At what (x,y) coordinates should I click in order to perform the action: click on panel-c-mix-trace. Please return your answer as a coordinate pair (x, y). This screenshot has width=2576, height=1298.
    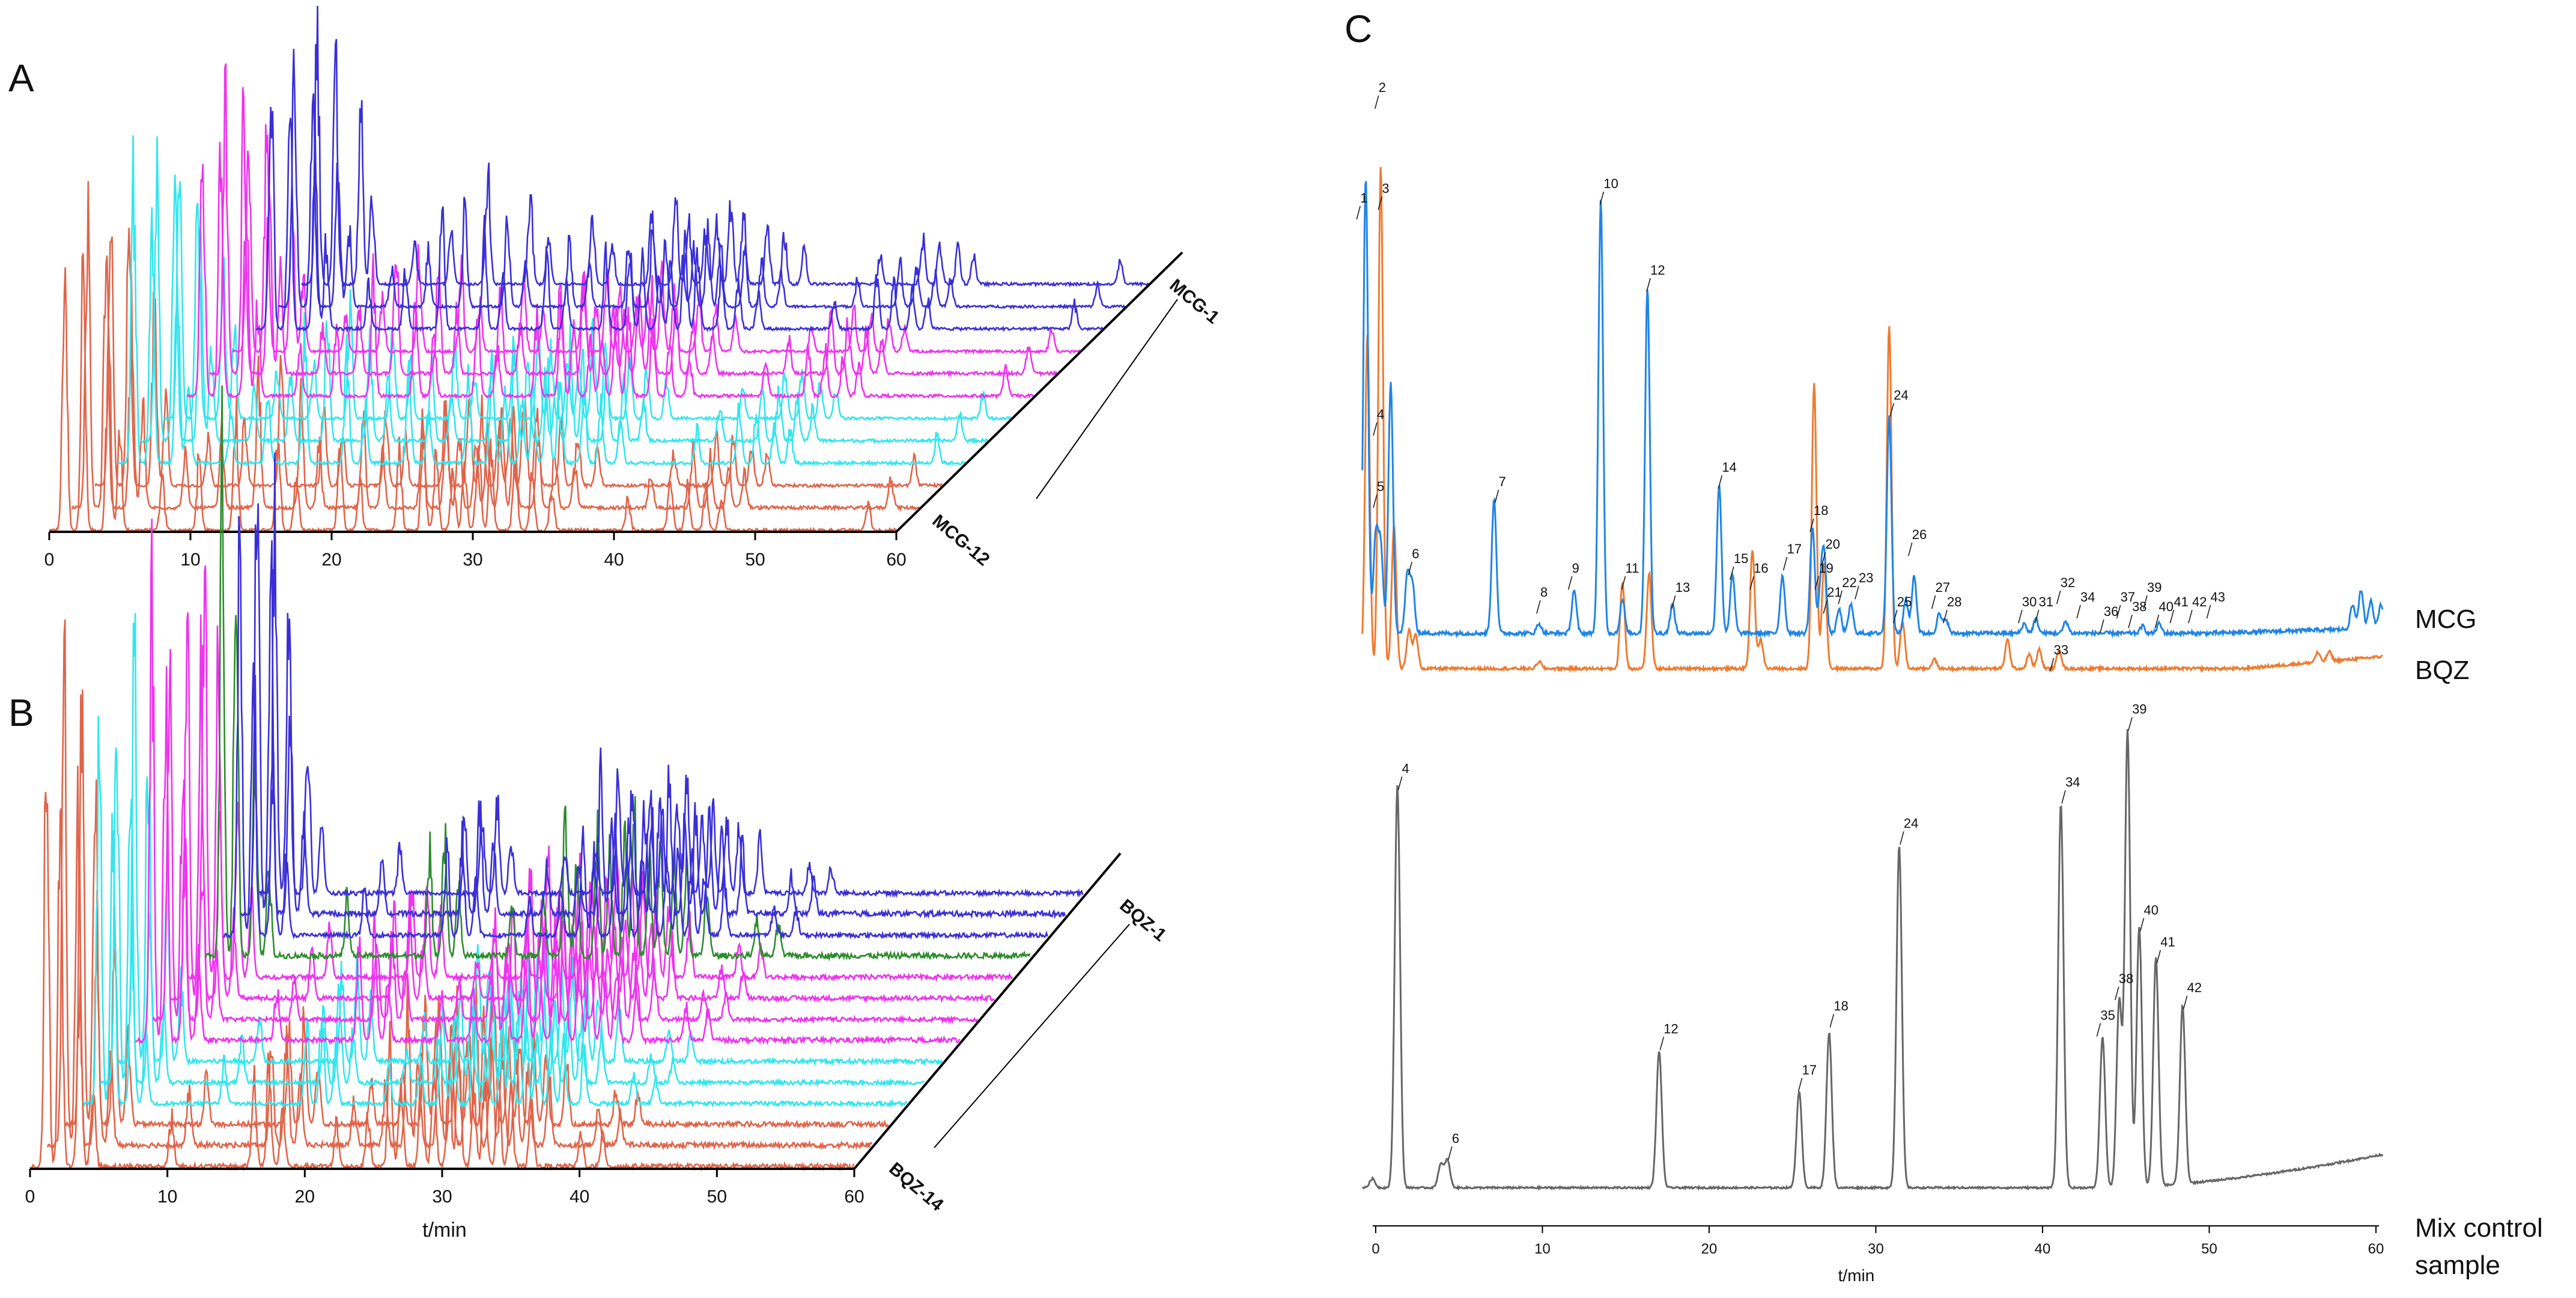
    Looking at the image, I should click on (1872, 960).